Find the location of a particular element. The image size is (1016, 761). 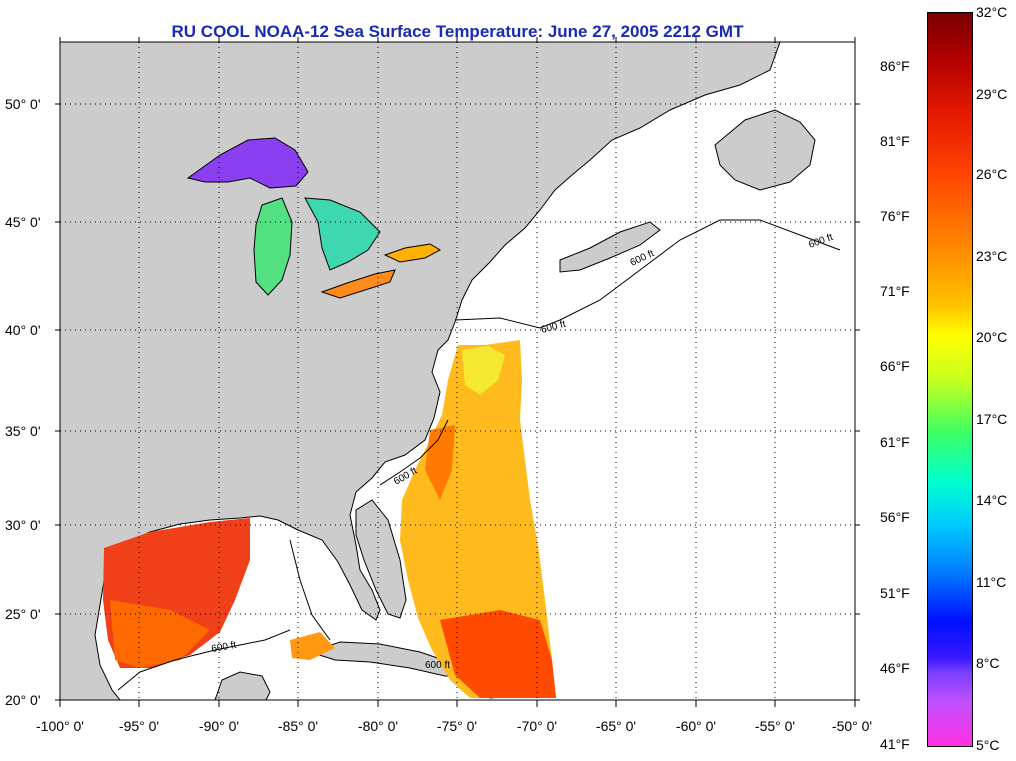

contour-600ft-gulf-east is located at coordinates (310, 590).